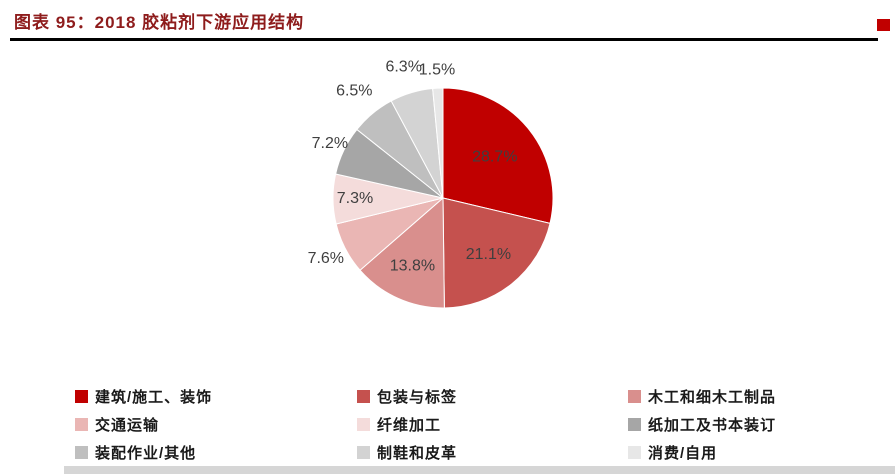 This screenshot has width=895, height=474. I want to click on pie-chart: 28.7% 21.1% 13.8% 7.6% 7.3% 7.2% 6.5% 6.3%1.5%, so click(431, 184).